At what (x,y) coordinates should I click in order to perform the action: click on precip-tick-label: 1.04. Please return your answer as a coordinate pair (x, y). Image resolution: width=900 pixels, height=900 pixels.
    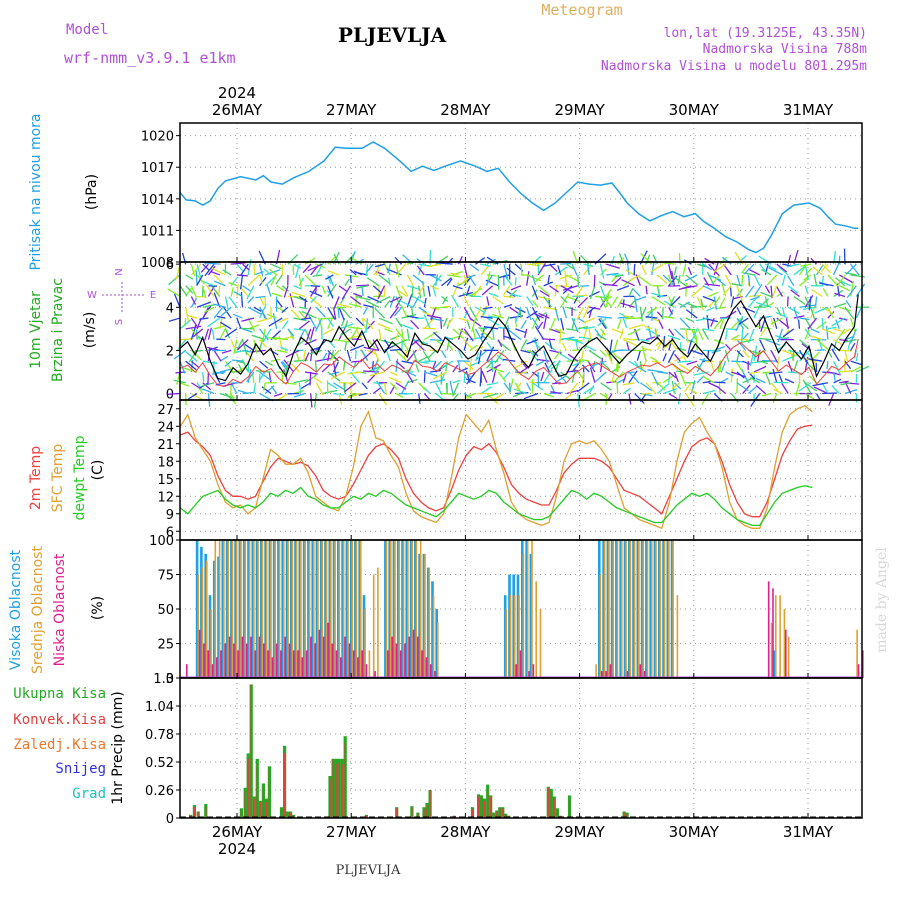
    Looking at the image, I should click on (159, 707).